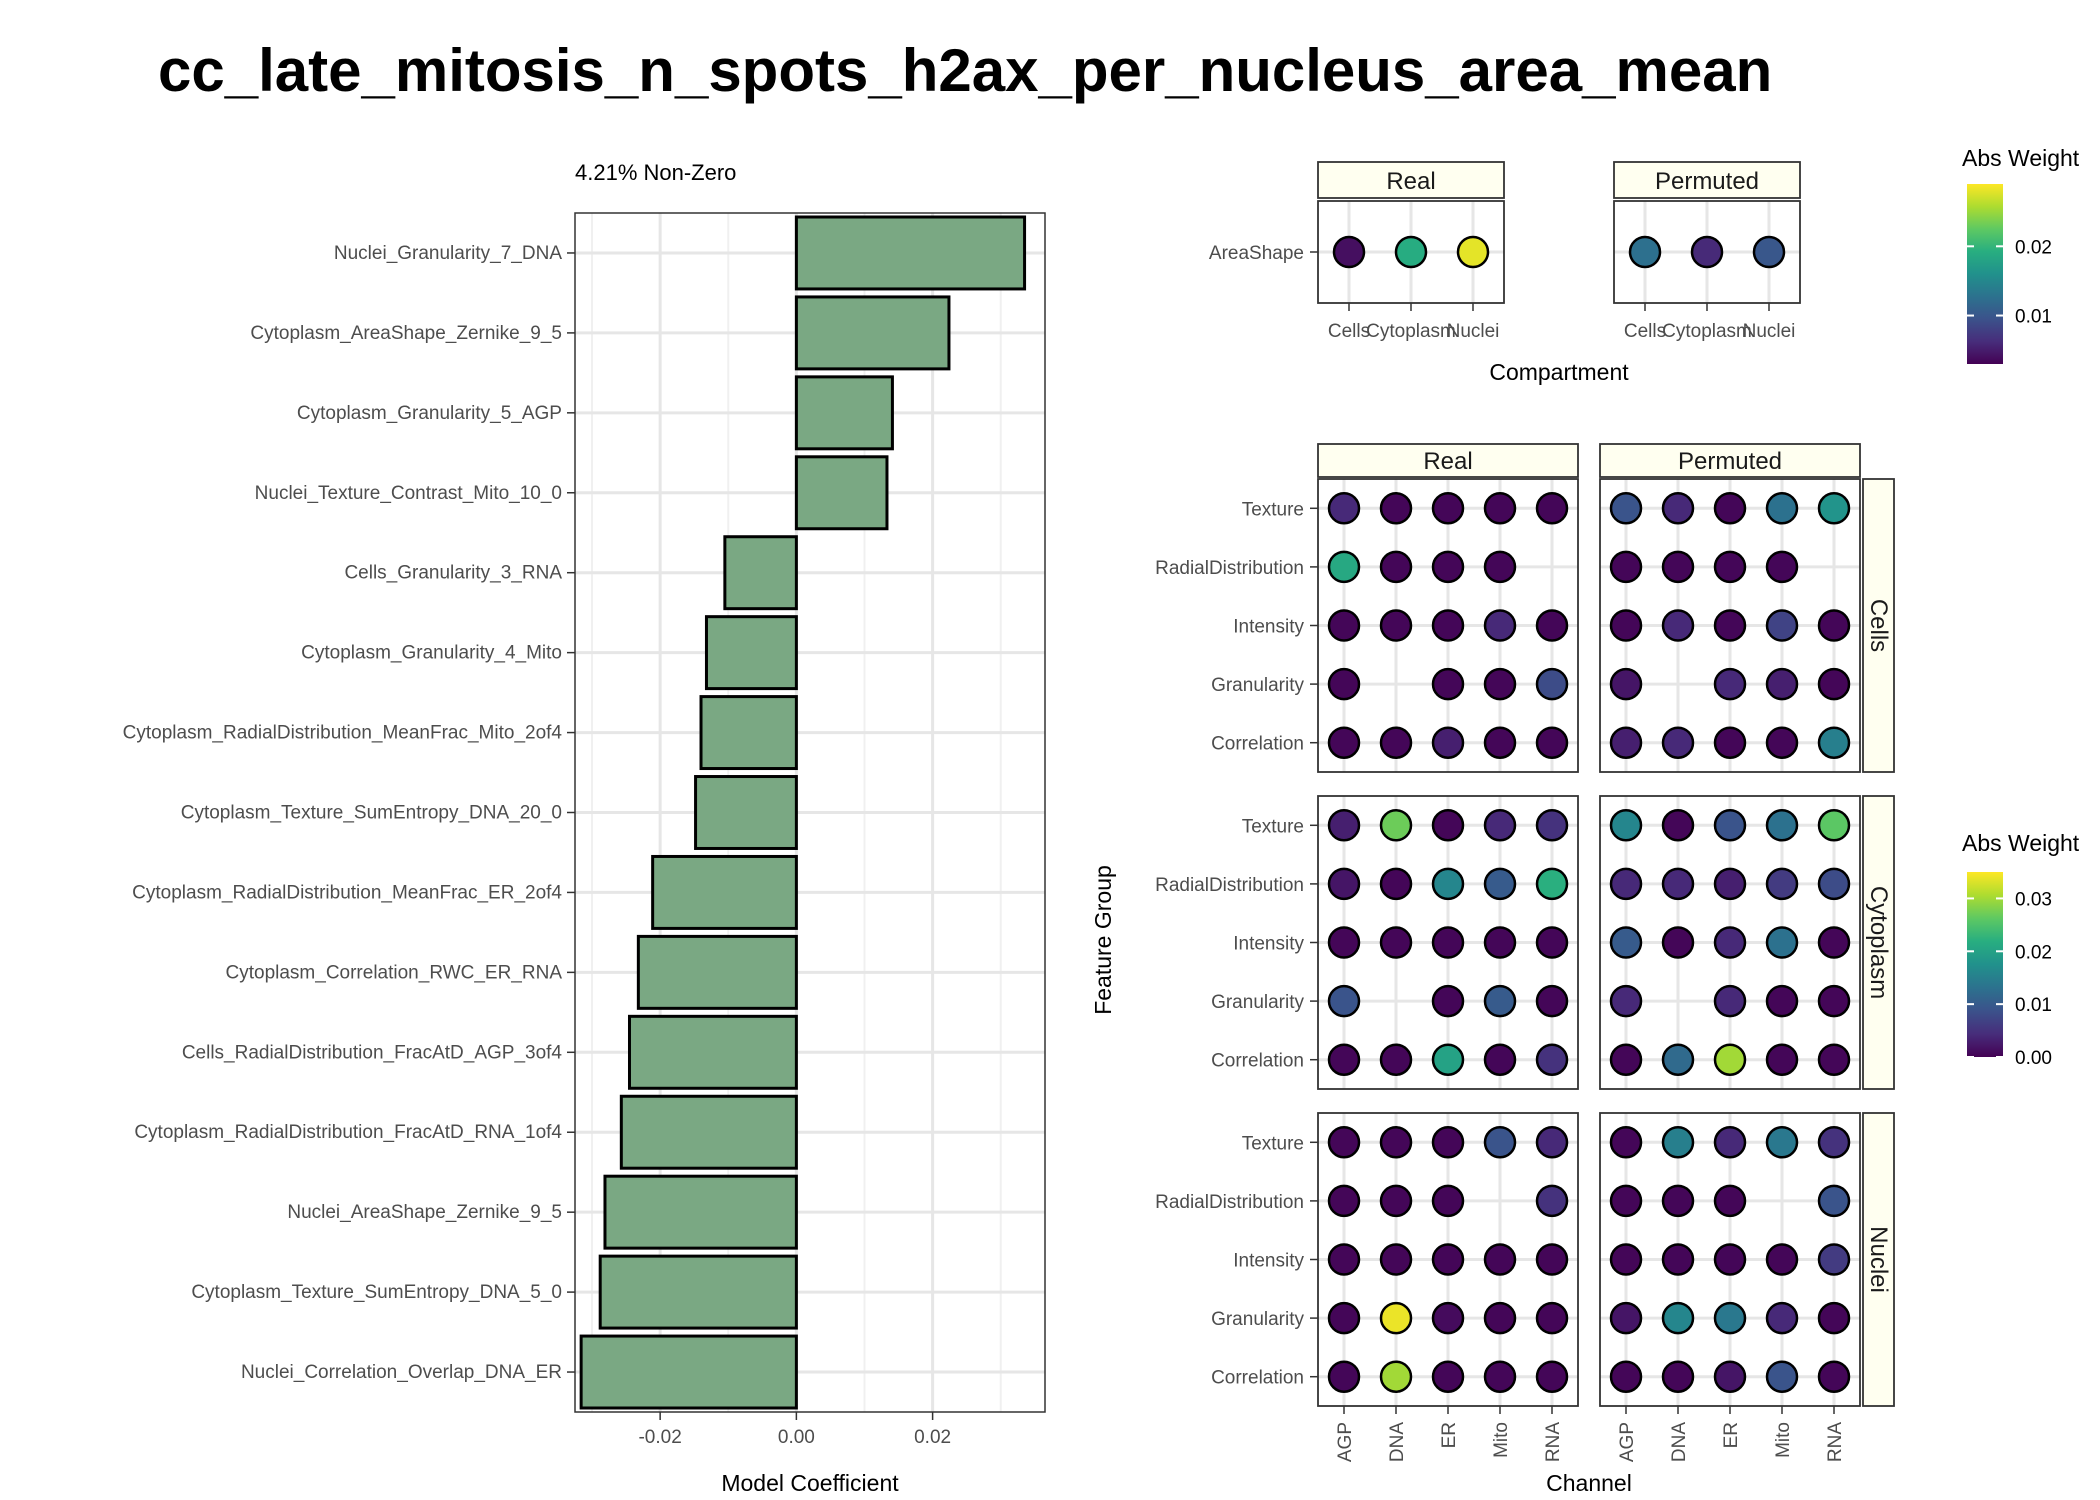  Describe the element at coordinates (1257, 1378) in the screenshot. I see `feature-group-label: Correlation` at that location.